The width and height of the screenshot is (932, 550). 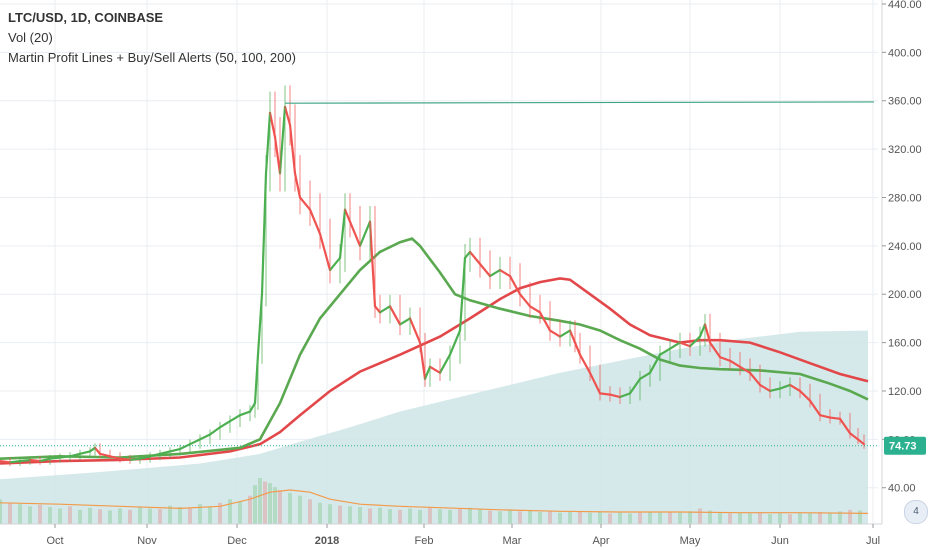 I want to click on time-tick-label: Feb, so click(x=424, y=541).